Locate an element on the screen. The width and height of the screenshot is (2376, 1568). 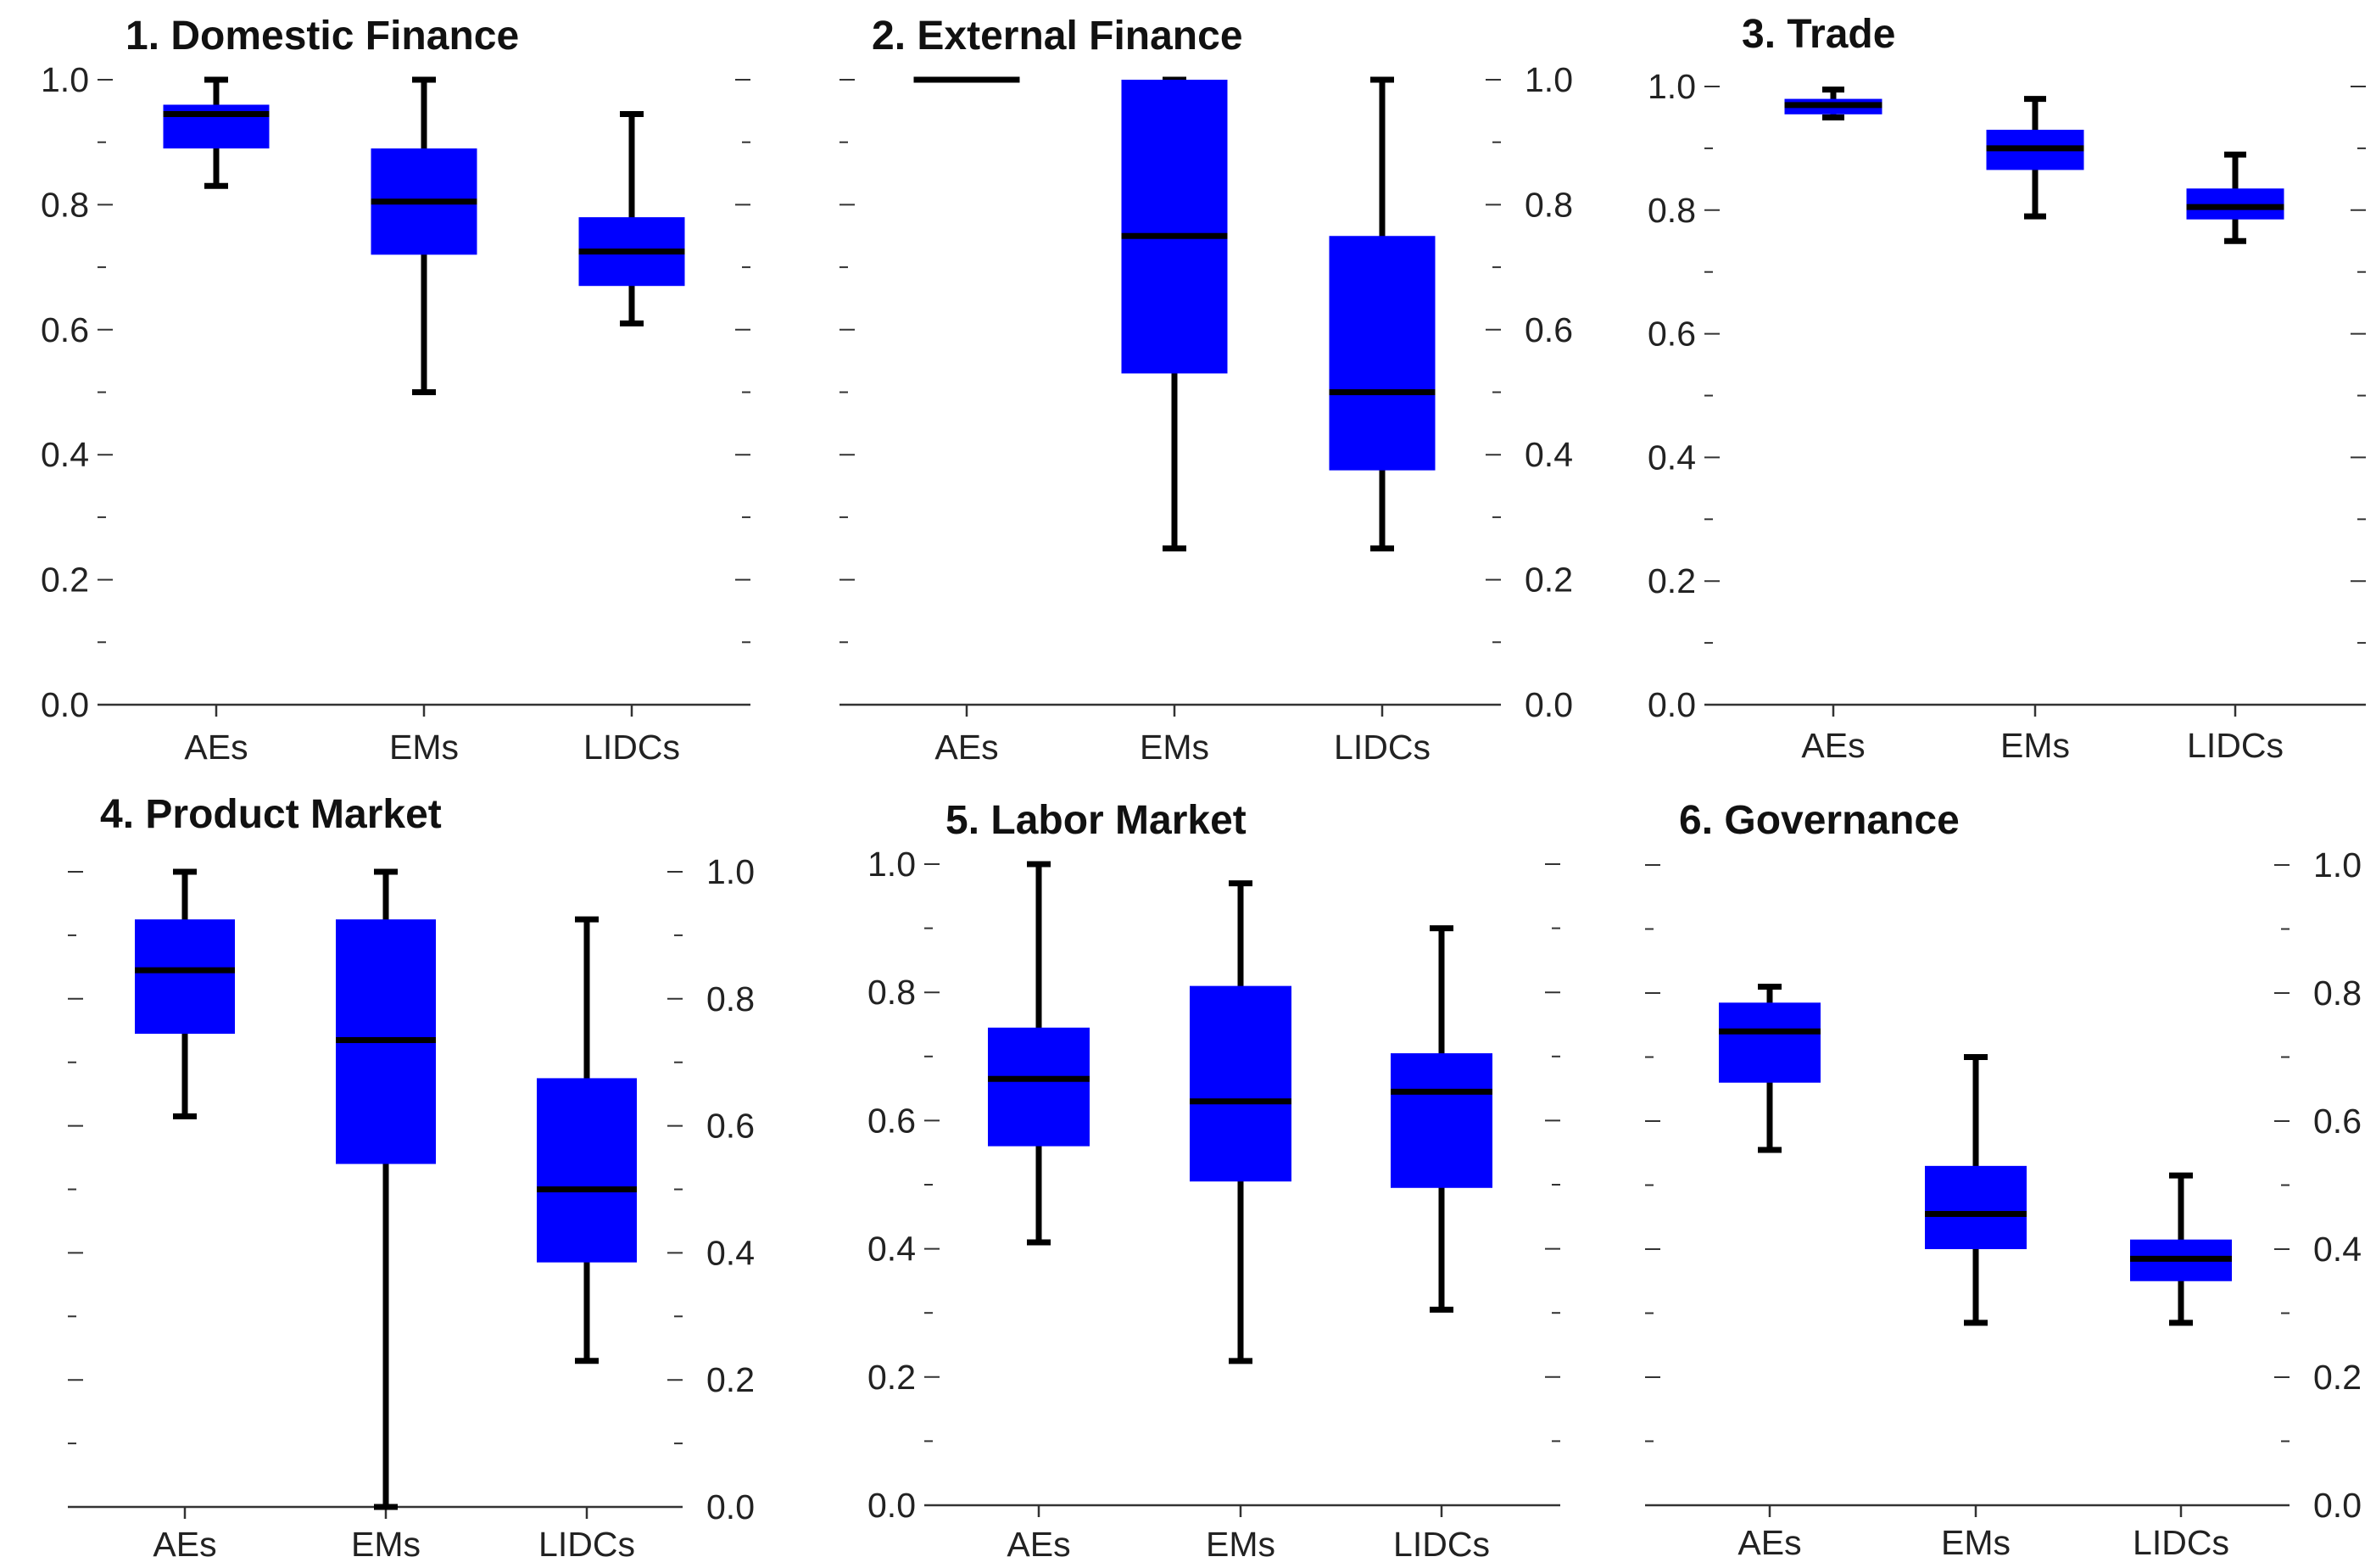
panel-title: 4. Product Market is located at coordinates (271, 815).